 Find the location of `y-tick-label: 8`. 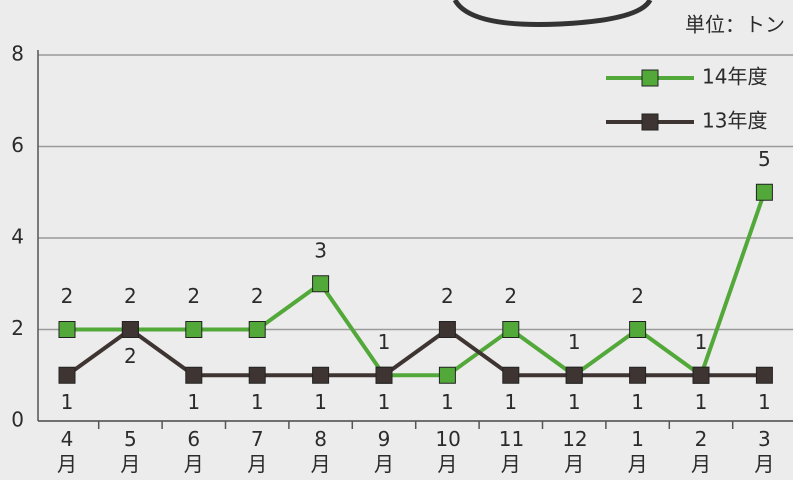

y-tick-label: 8 is located at coordinates (17, 54).